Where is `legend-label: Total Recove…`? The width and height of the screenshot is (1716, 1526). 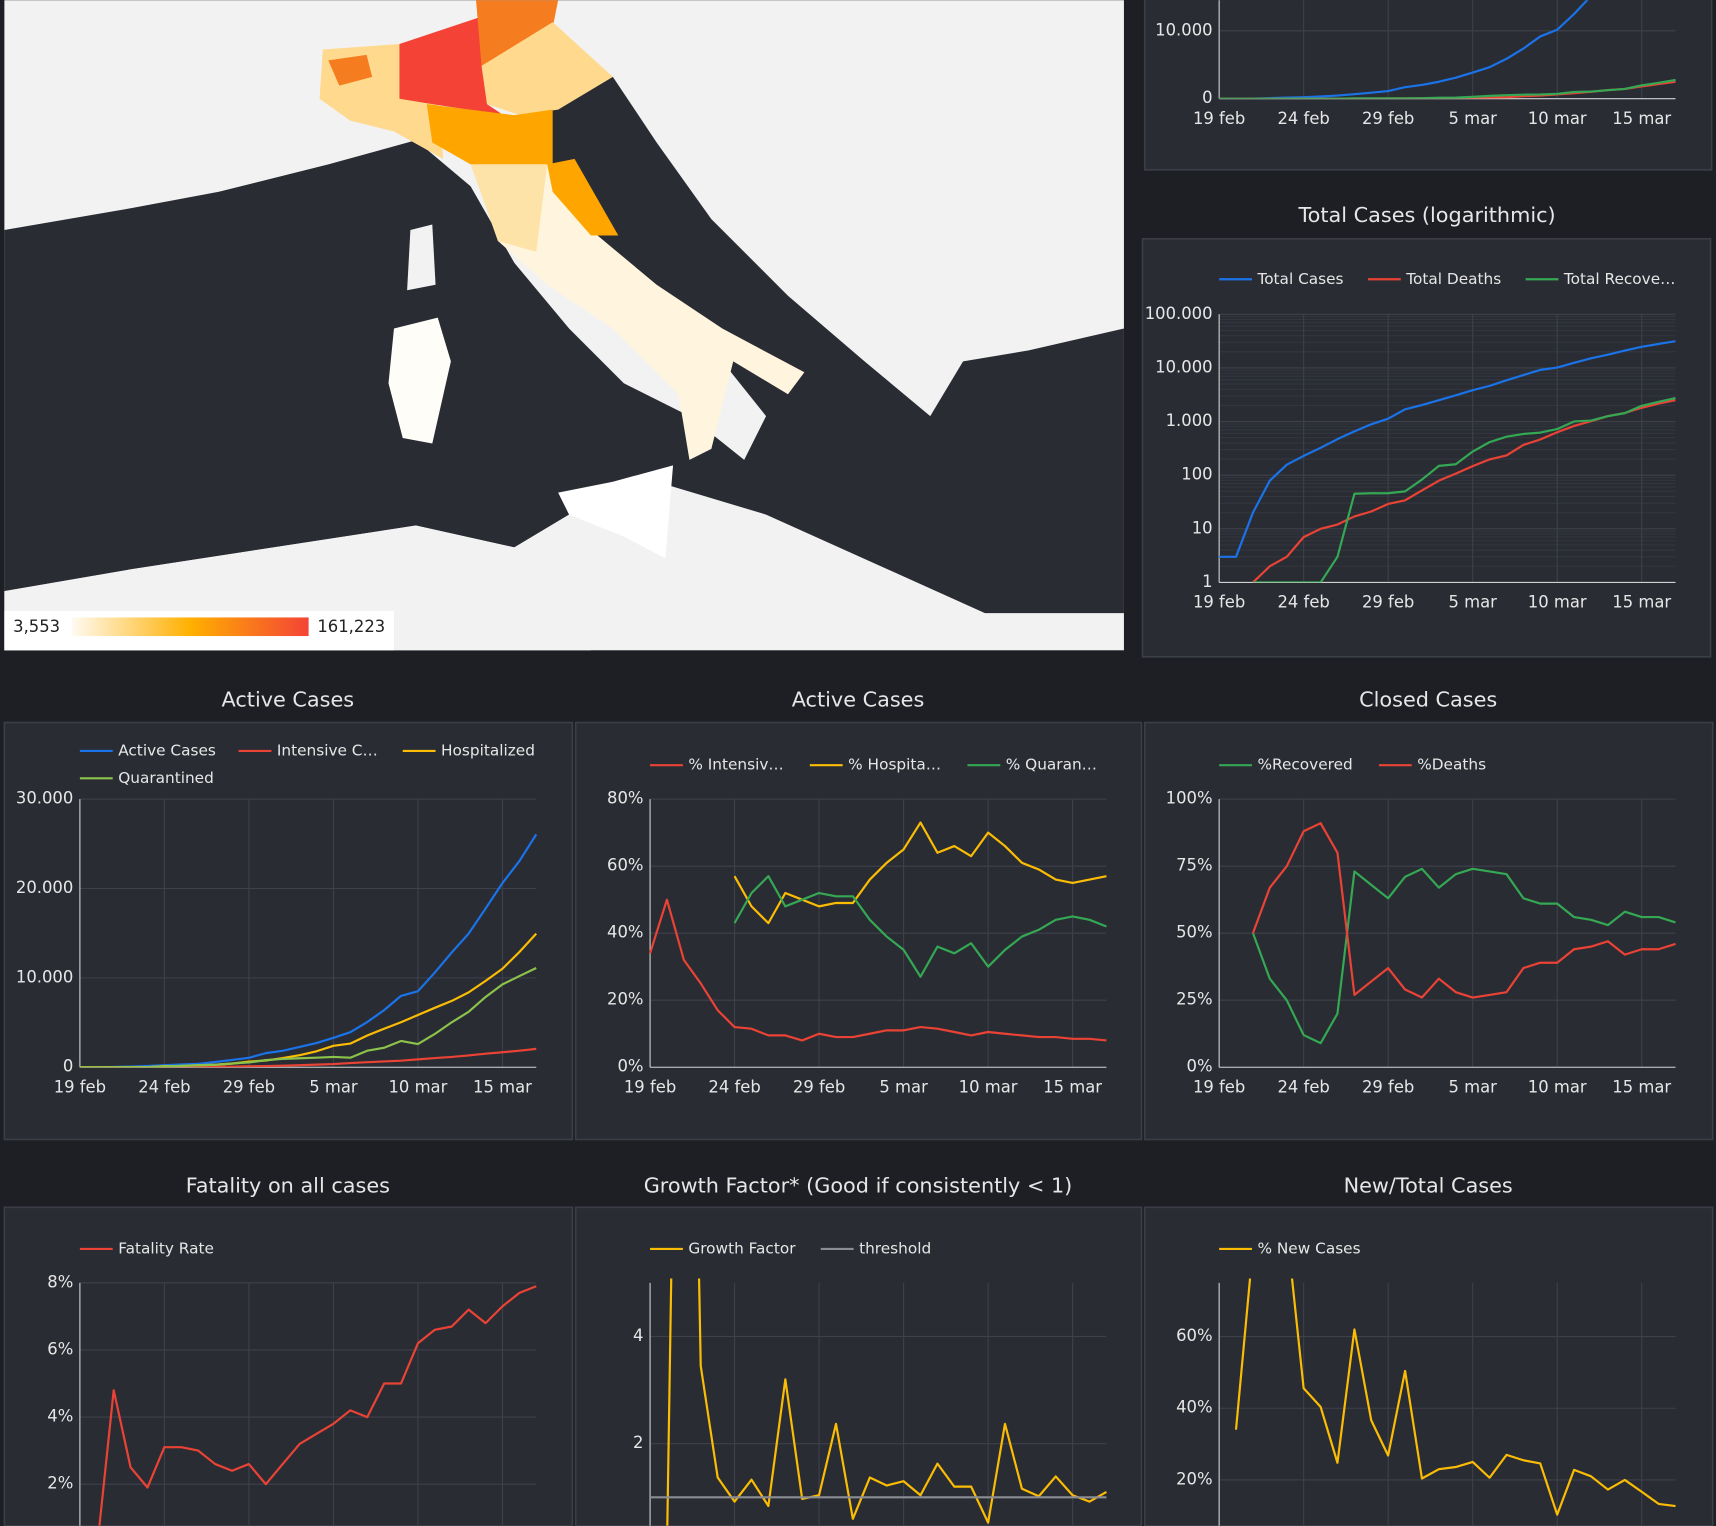
legend-label: Total Recove… is located at coordinates (1619, 279).